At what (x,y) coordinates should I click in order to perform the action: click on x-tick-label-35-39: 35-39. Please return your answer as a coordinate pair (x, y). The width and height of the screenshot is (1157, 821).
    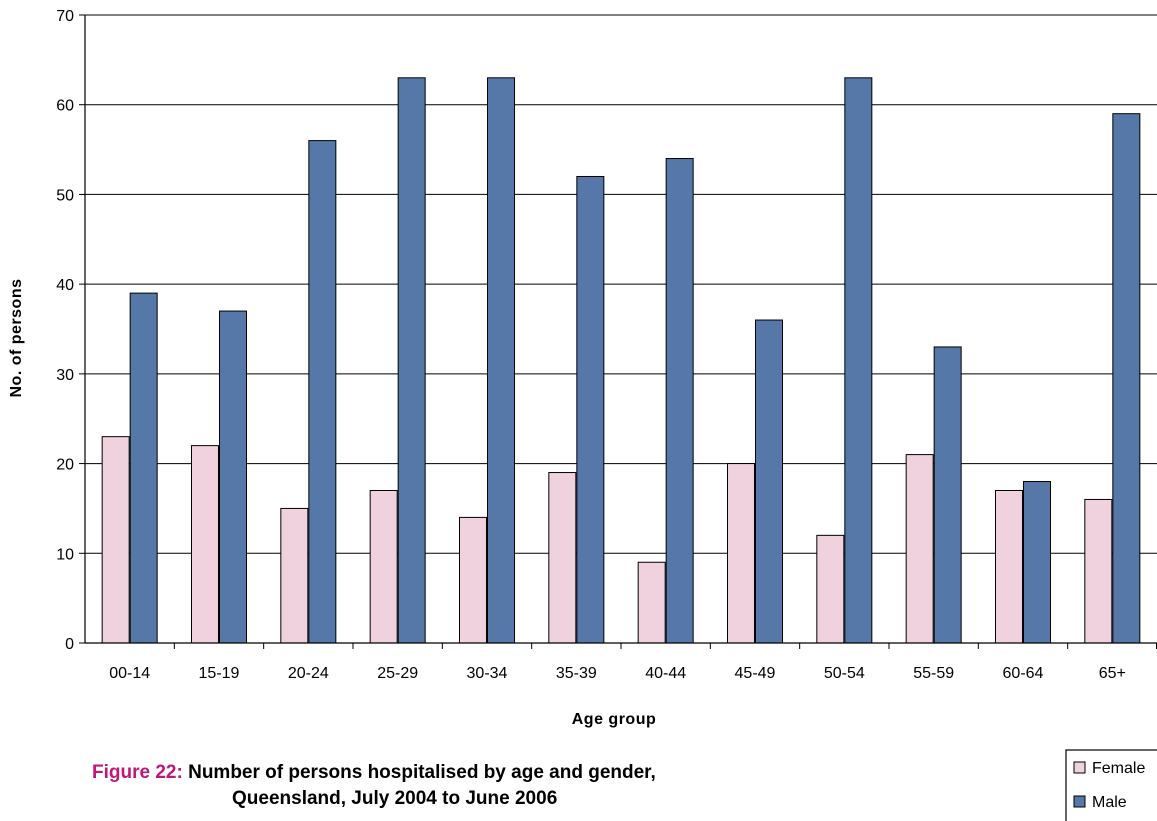
    Looking at the image, I should click on (576, 673).